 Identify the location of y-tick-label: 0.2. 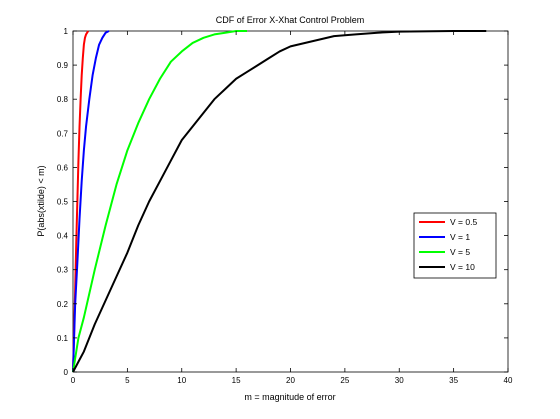
(63, 304).